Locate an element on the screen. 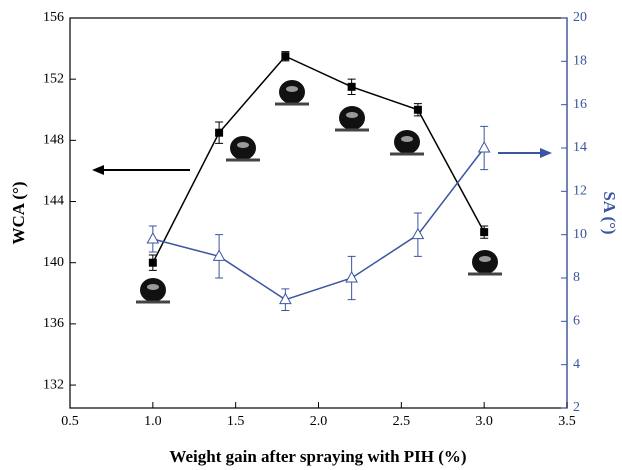  x-tick-label: 2.5 is located at coordinates (402, 421).